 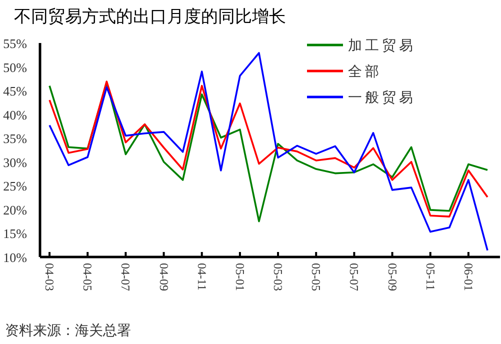 What do you see at coordinates (68, 331) in the screenshot?
I see `annotation: 资料来源：海关总署` at bounding box center [68, 331].